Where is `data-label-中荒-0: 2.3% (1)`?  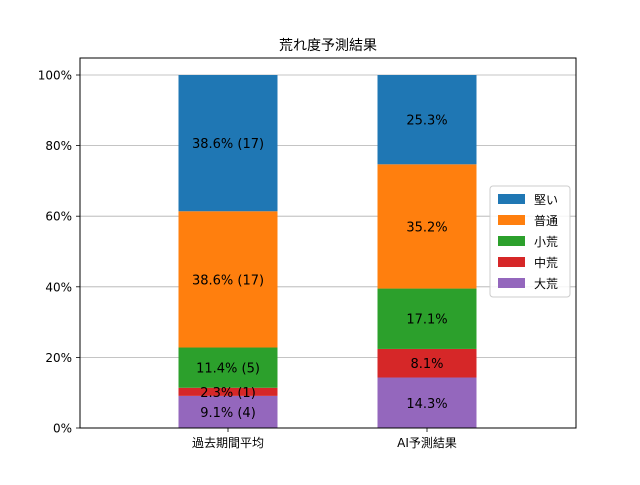 data-label-中荒-0: 2.3% (1) is located at coordinates (228, 393).